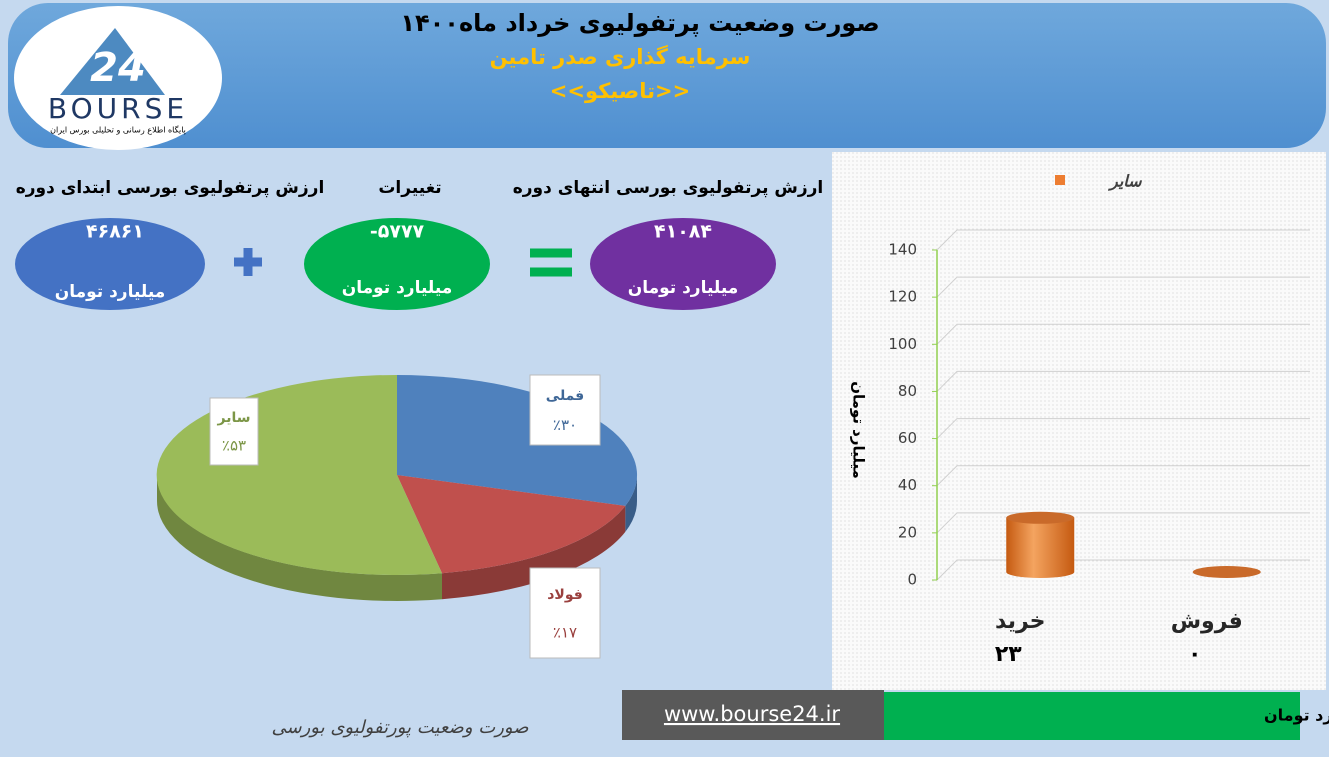 This screenshot has width=1329, height=757. I want to click on y-tick-label: 120, so click(902, 297).